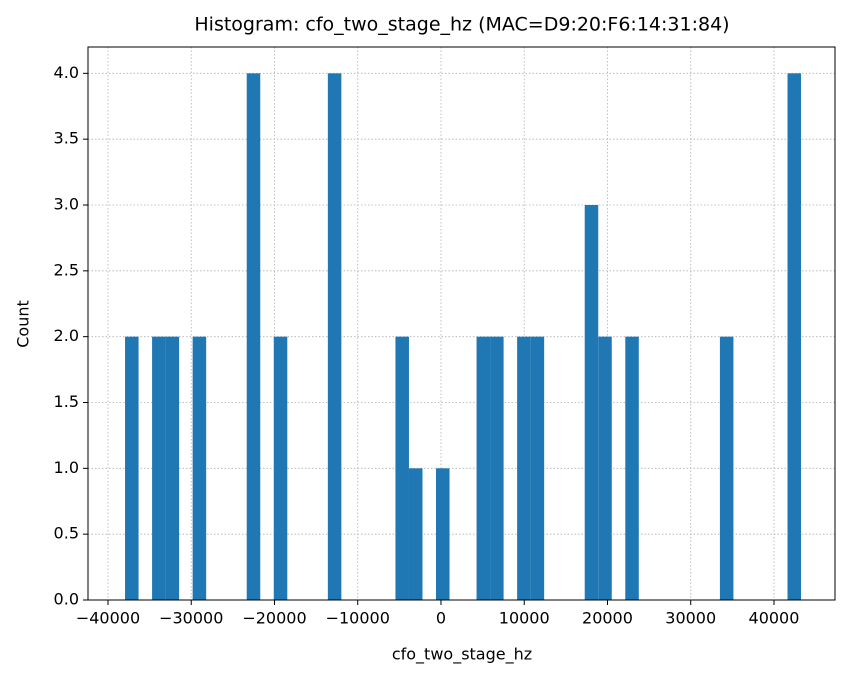 This screenshot has height=679, width=850. What do you see at coordinates (66, 401) in the screenshot?
I see `y-tick-label: 1.5` at bounding box center [66, 401].